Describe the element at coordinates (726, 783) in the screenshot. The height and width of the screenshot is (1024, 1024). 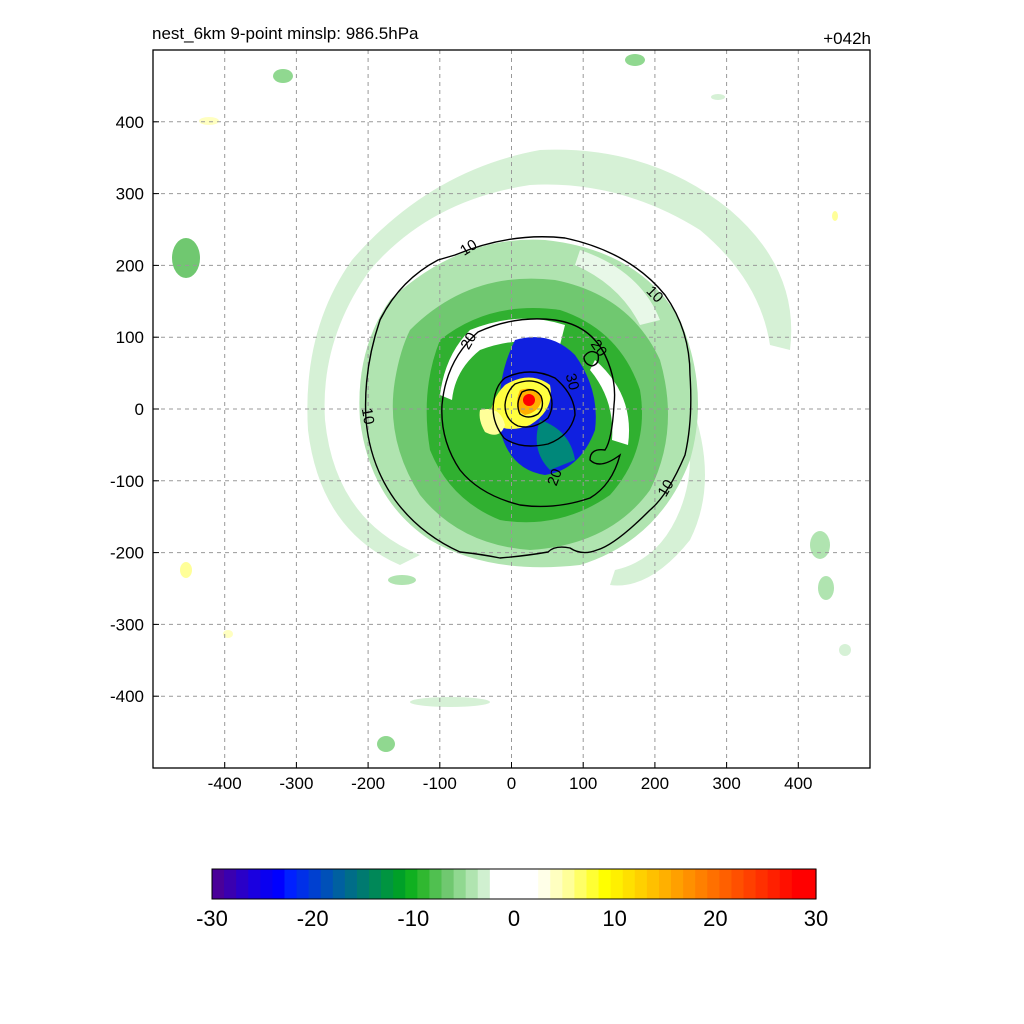
I see `x-tick-label: 300` at that location.